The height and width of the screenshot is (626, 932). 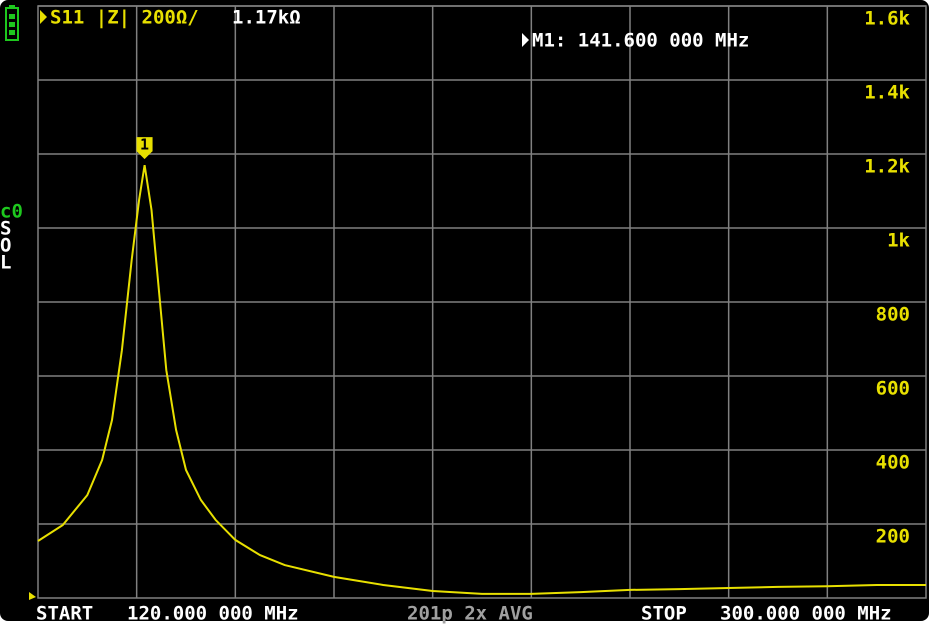 I want to click on trace-label: S11 |Z| 200Ω/, so click(x=124, y=18).